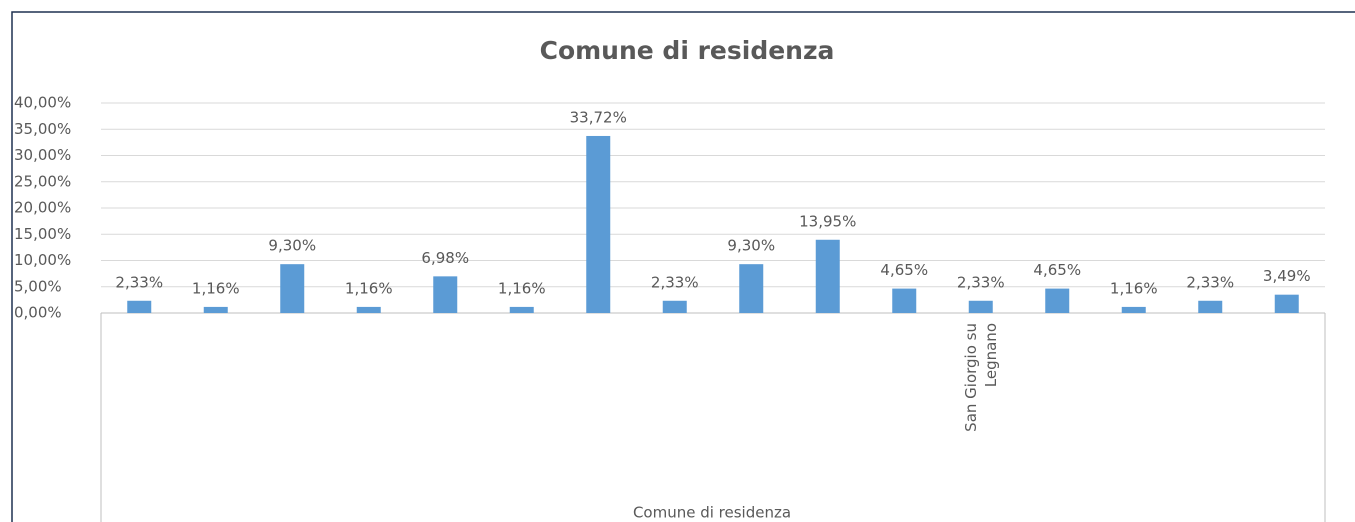 The image size is (1355, 522). What do you see at coordinates (827, 221) in the screenshot?
I see `data-label: 13,95%` at bounding box center [827, 221].